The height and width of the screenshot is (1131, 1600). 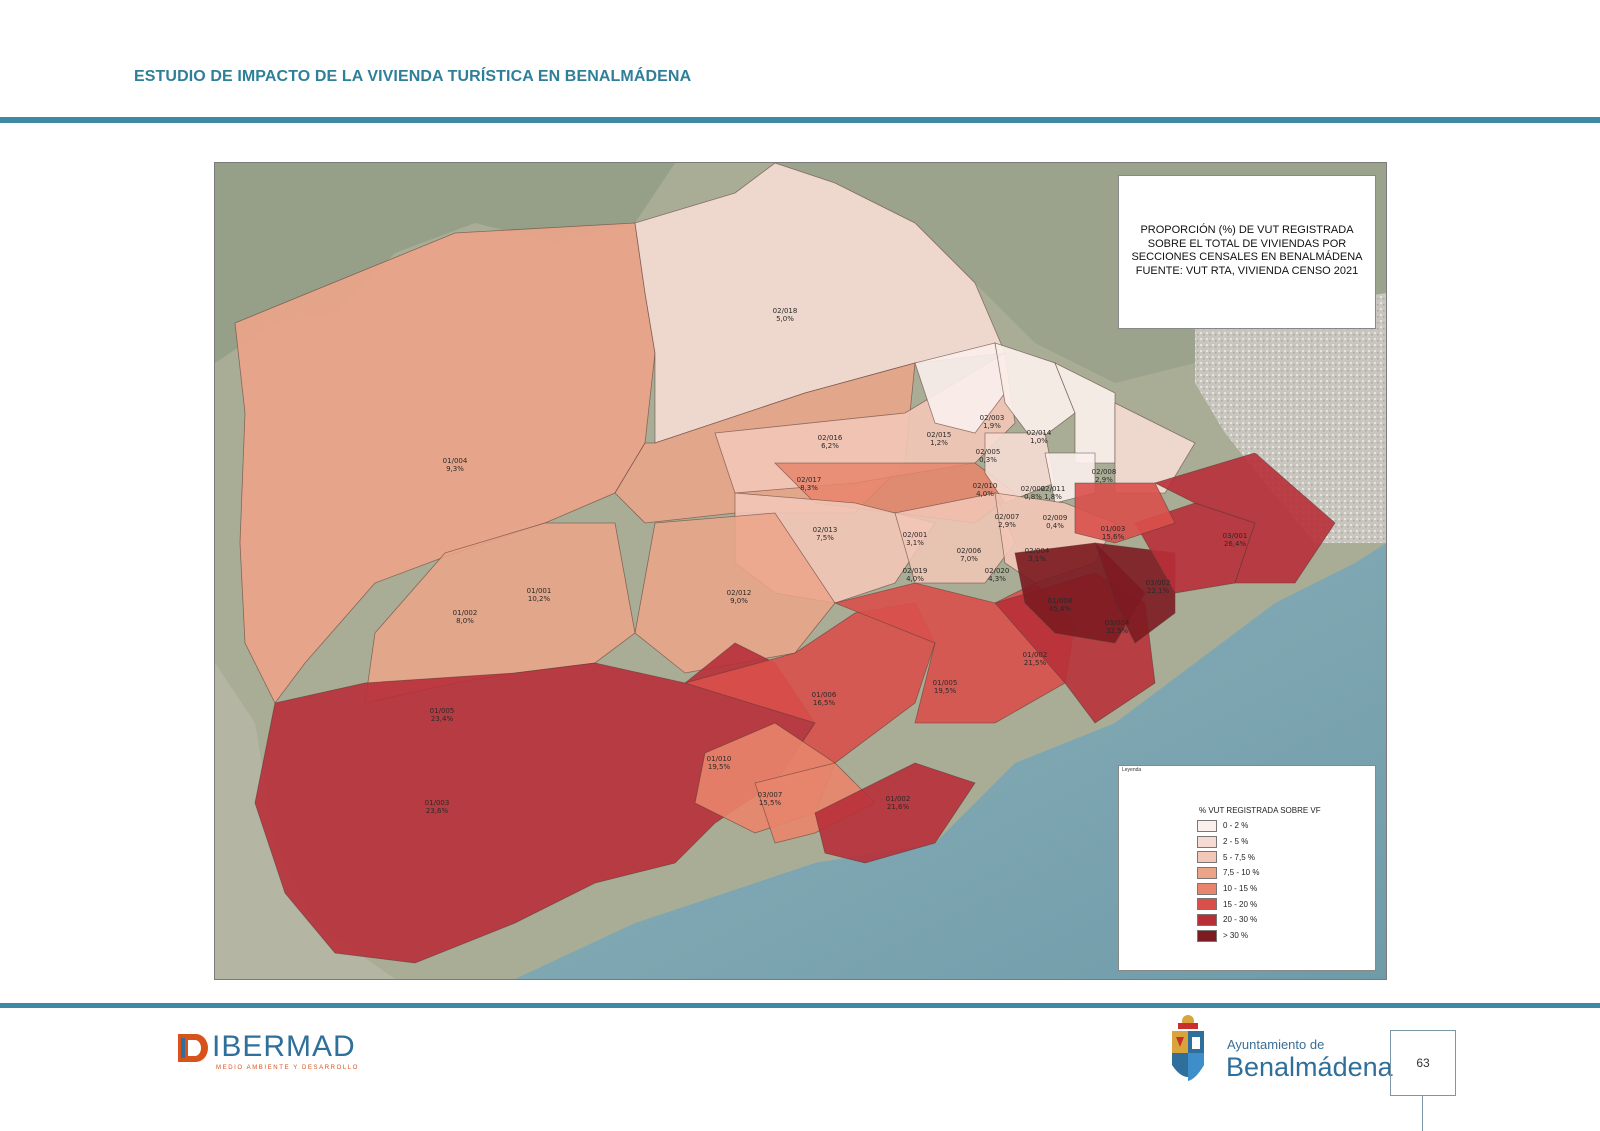 I want to click on section-value-label: 0,3%, so click(x=988, y=460).